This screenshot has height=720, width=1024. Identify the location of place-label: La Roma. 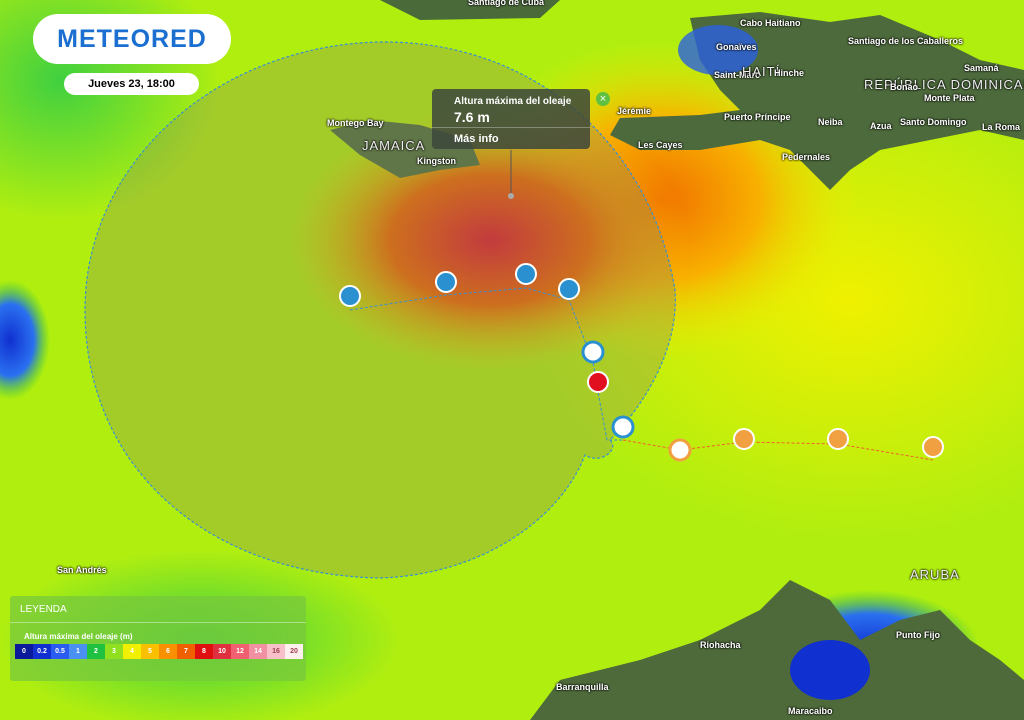
(1001, 127).